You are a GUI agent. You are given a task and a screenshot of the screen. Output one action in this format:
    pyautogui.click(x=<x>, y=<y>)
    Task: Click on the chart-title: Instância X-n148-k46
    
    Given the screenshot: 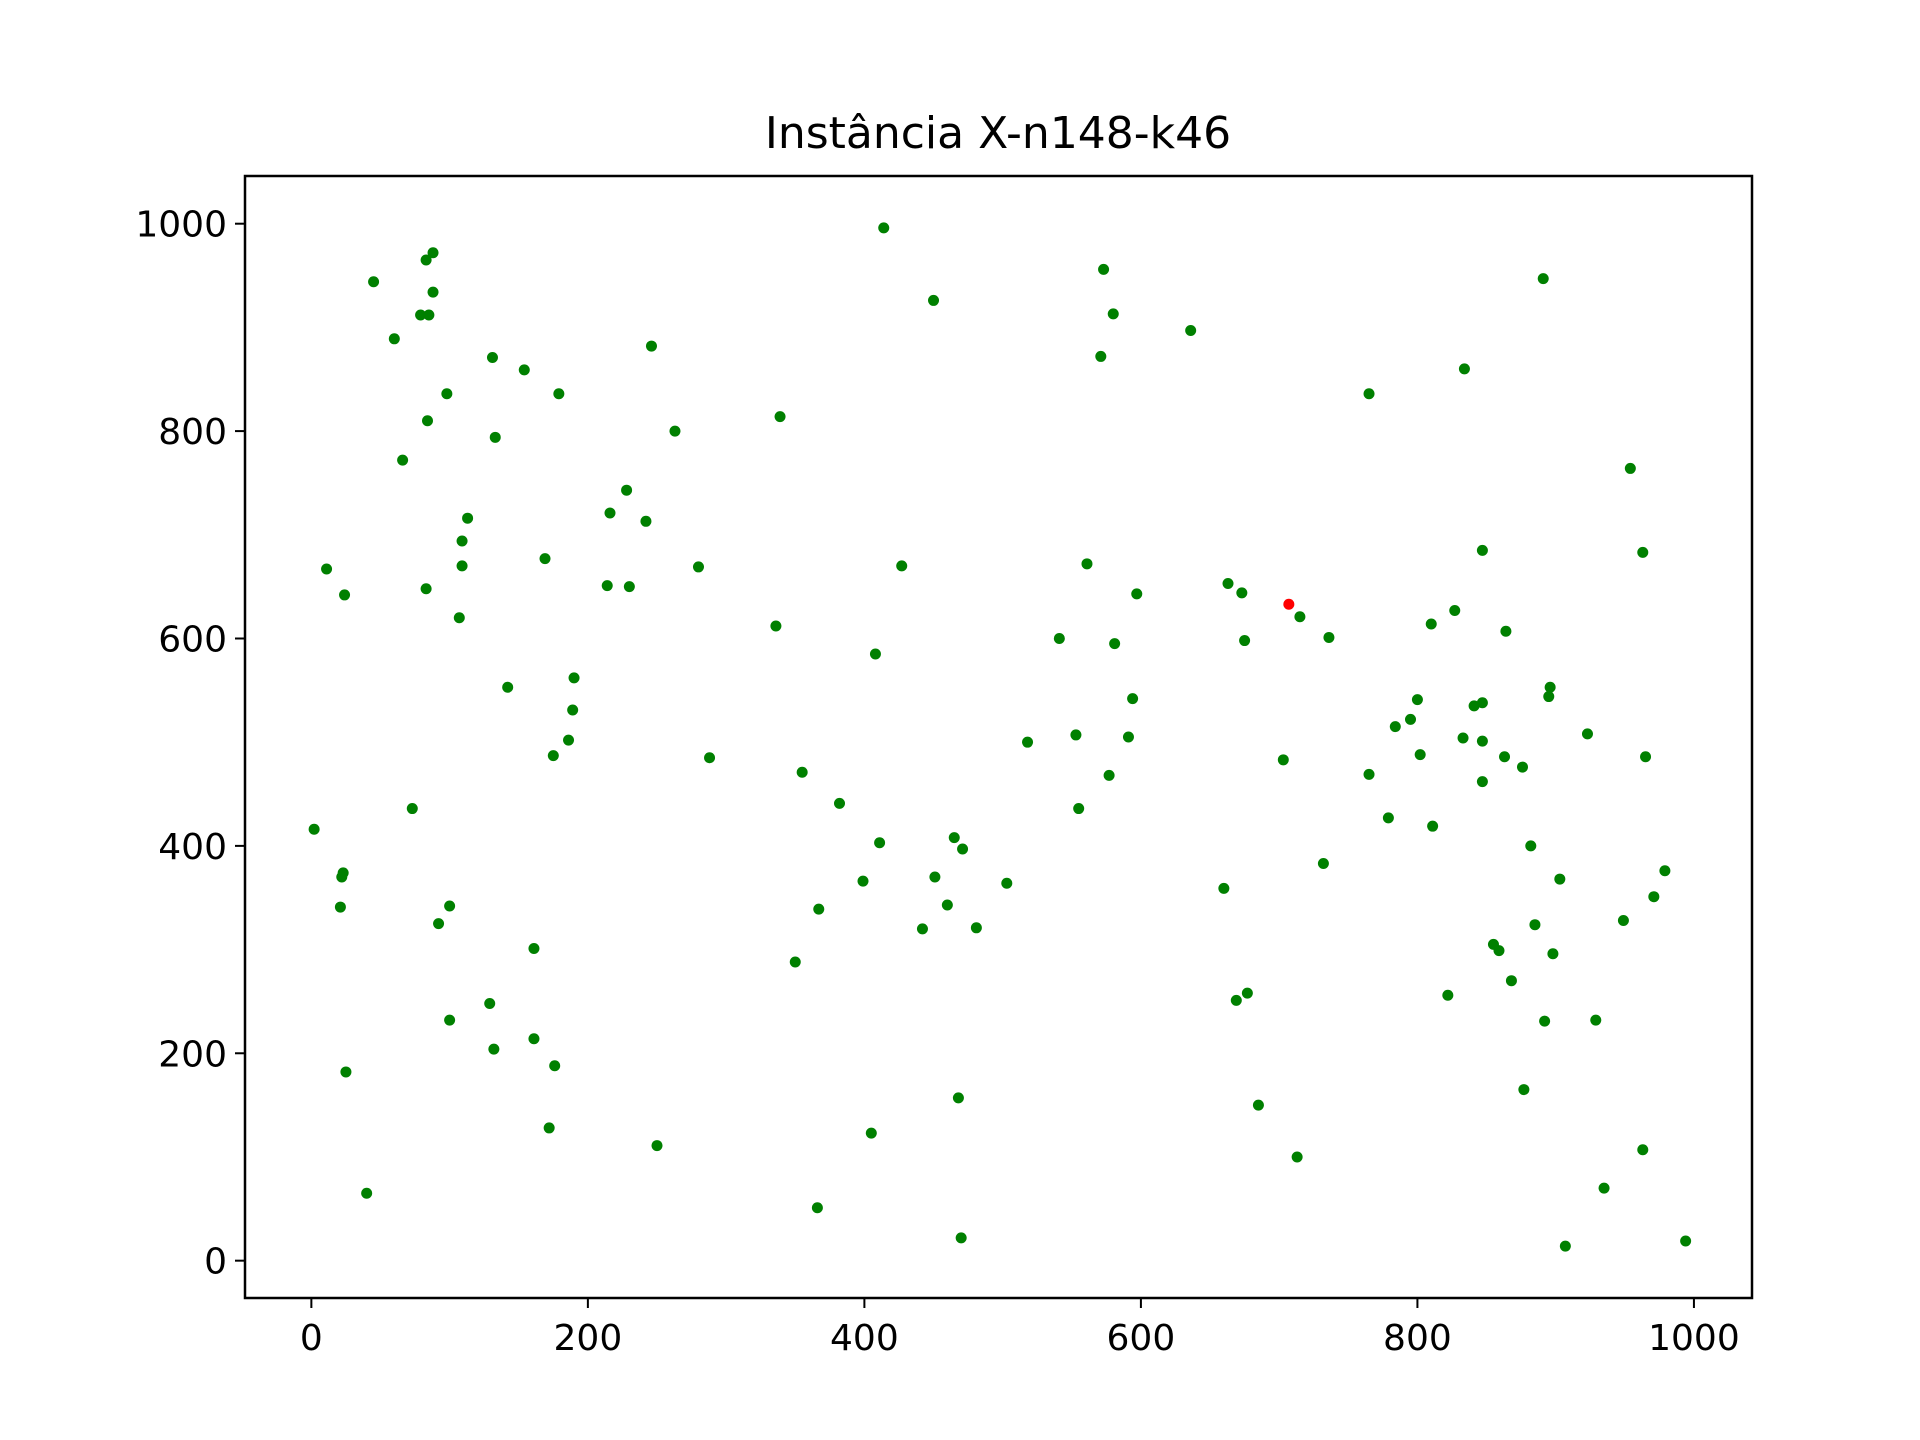 What is the action you would take?
    pyautogui.click(x=998, y=133)
    